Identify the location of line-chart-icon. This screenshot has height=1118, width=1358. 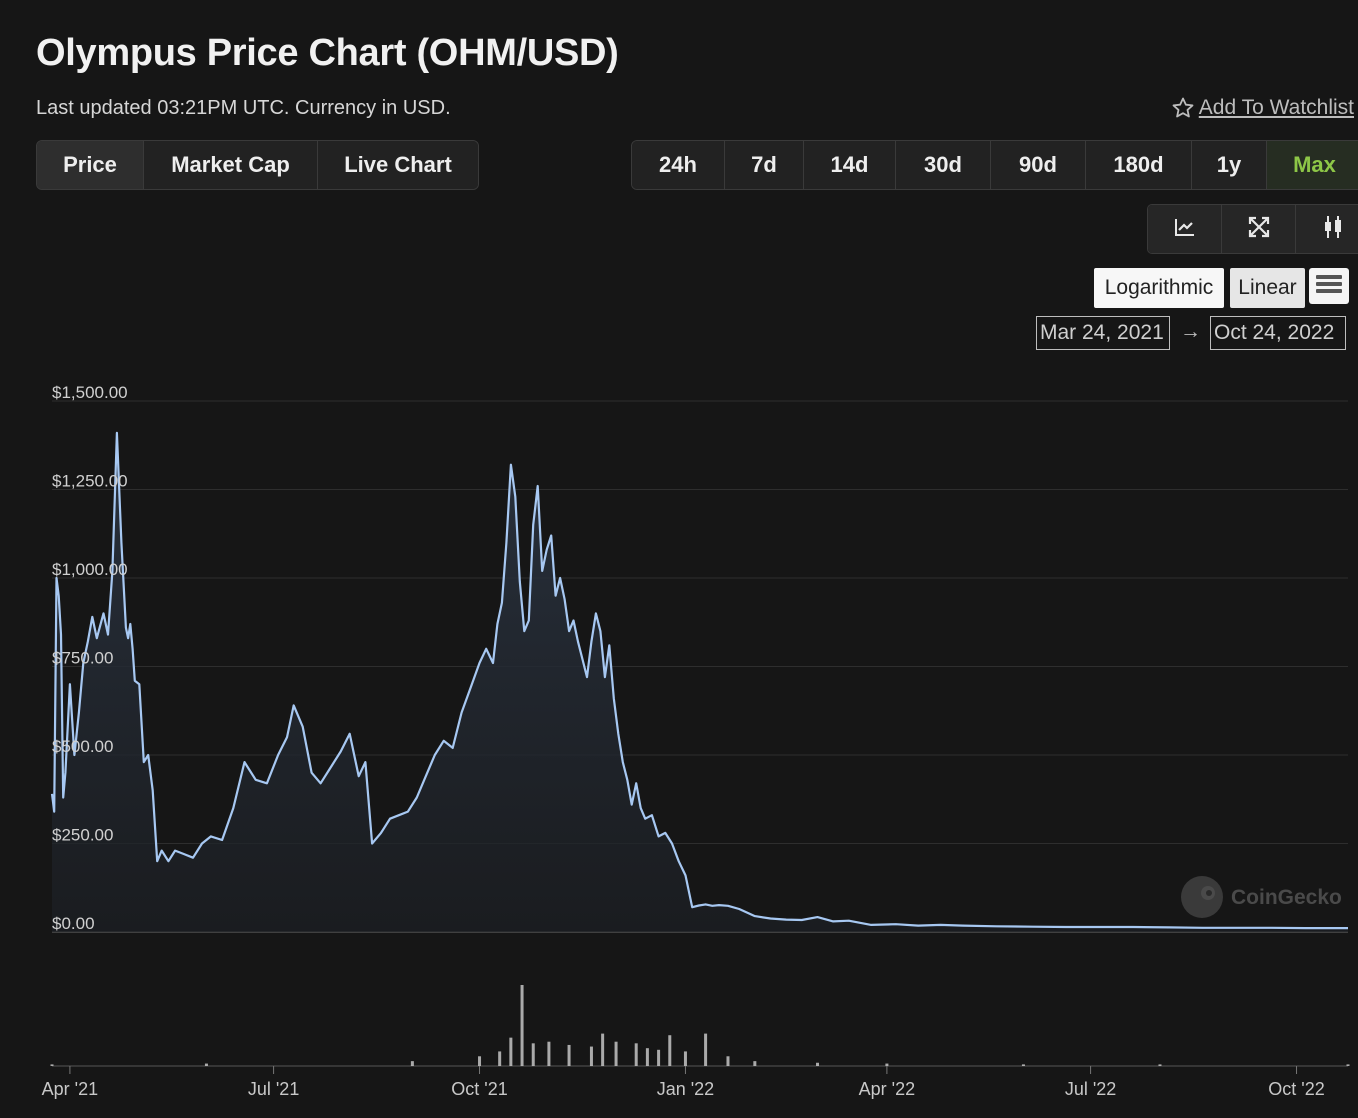
(1185, 229).